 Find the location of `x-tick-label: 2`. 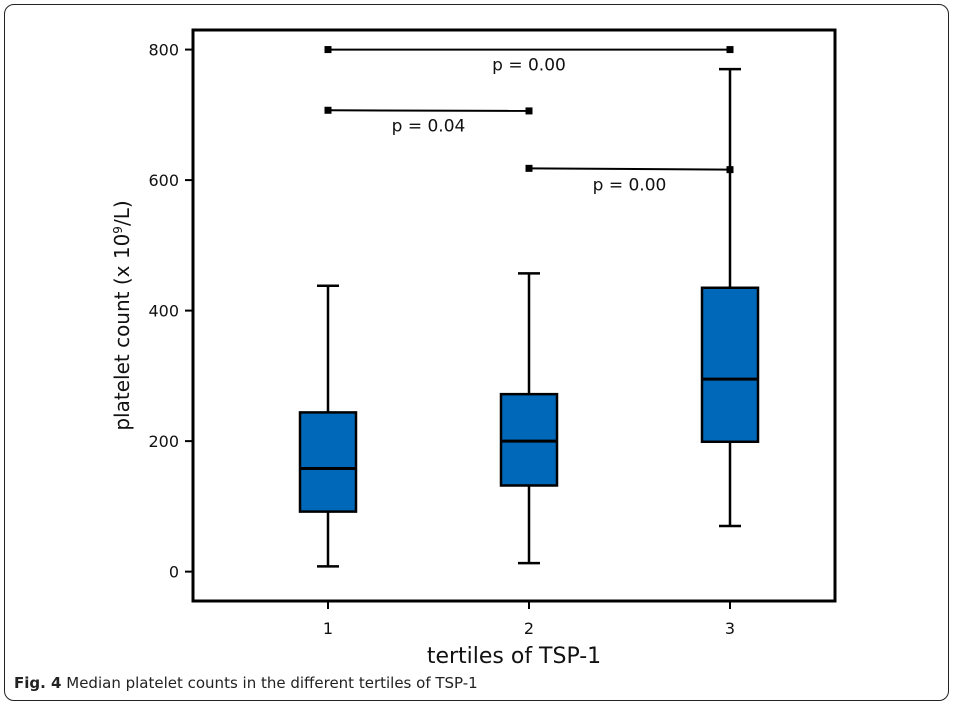

x-tick-label: 2 is located at coordinates (529, 628).